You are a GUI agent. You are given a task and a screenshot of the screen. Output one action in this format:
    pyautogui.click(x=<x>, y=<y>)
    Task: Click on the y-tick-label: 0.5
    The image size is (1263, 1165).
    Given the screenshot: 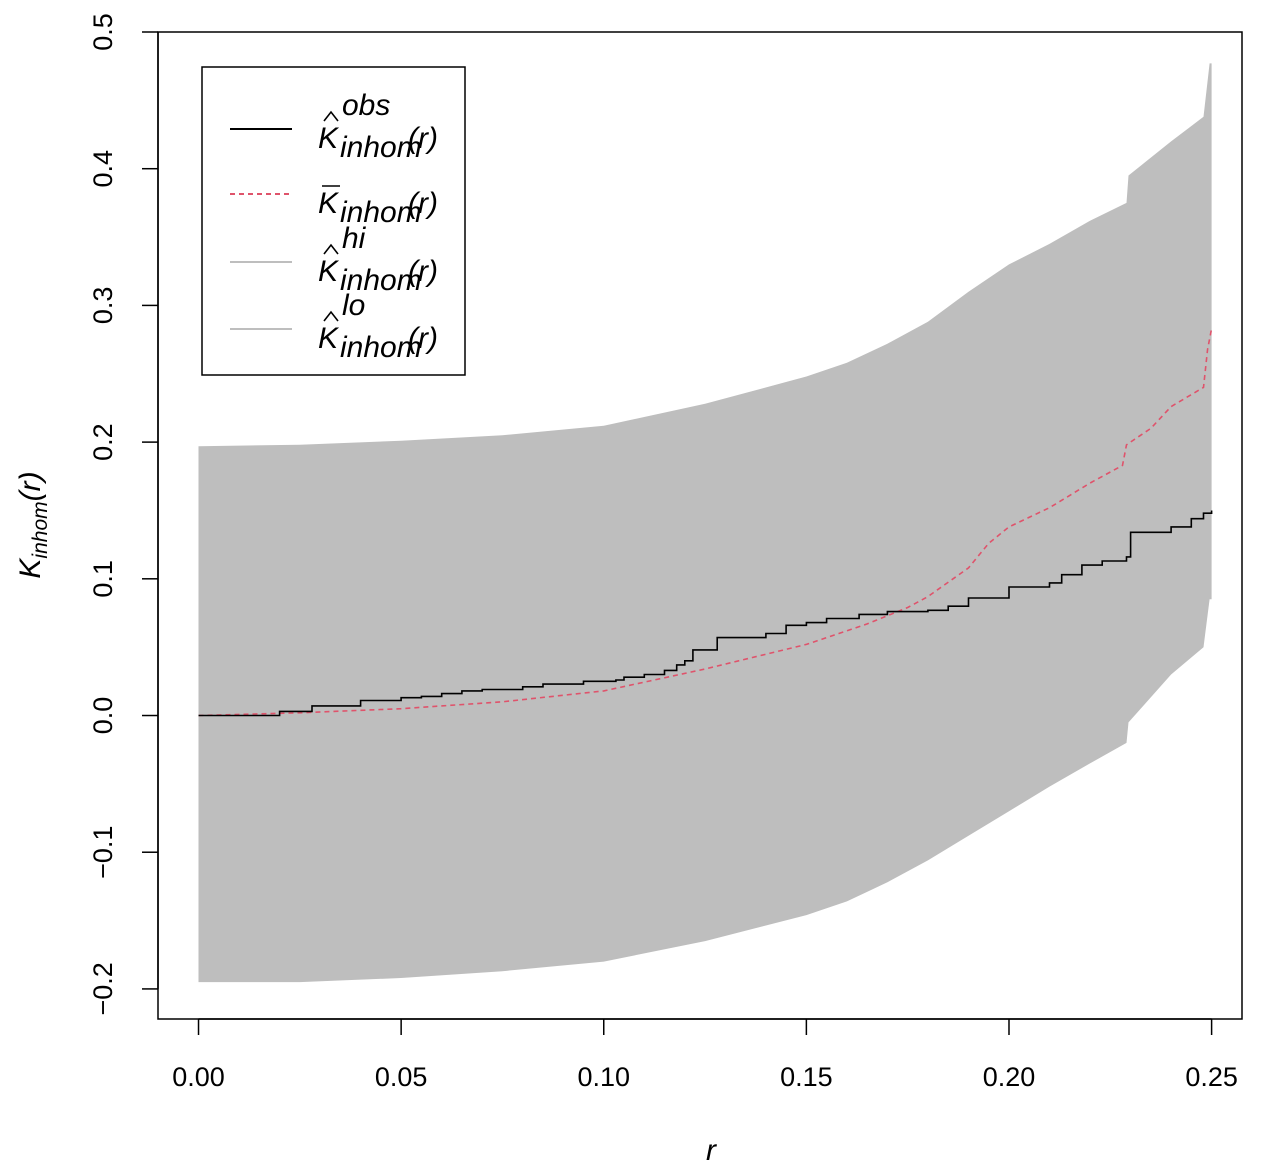 What is the action you would take?
    pyautogui.click(x=103, y=32)
    